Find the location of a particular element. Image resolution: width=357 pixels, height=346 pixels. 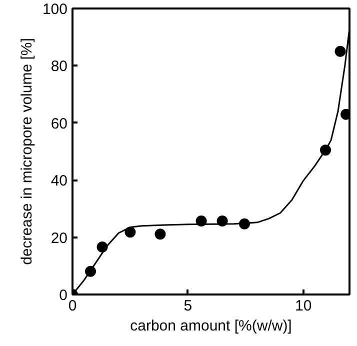

y-tick-label: 0 is located at coordinates (63, 295).